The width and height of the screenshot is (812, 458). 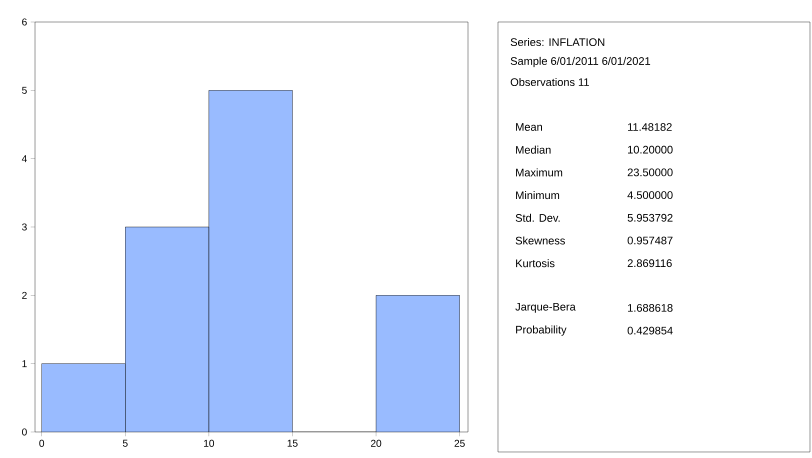 What do you see at coordinates (24, 364) in the screenshot?
I see `y-tick-label: 1` at bounding box center [24, 364].